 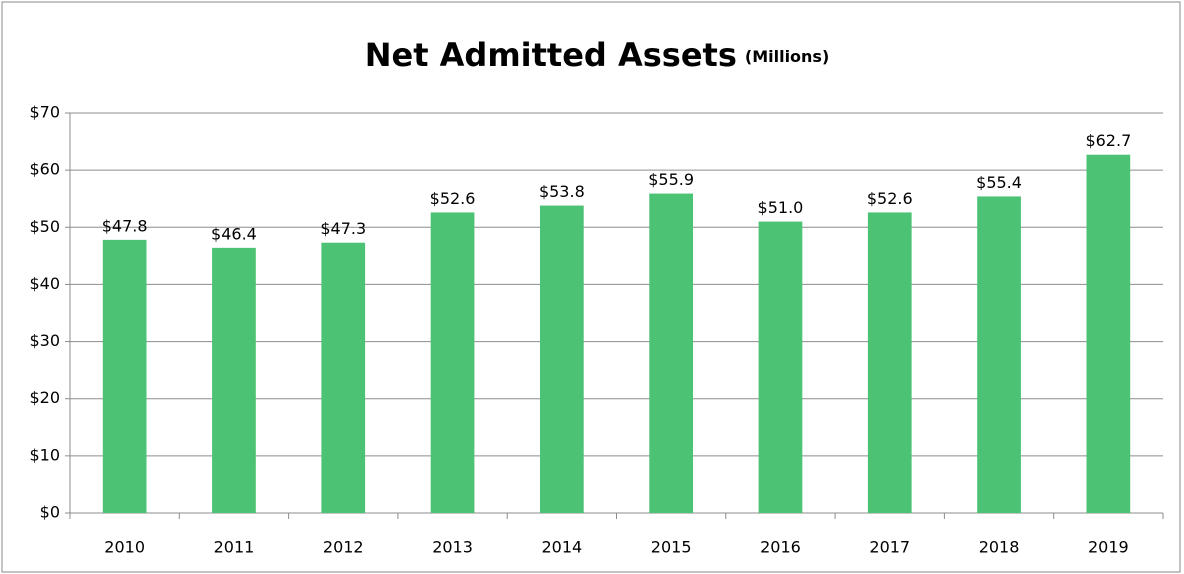 What do you see at coordinates (452, 547) in the screenshot?
I see `x-tick-label: 2013` at bounding box center [452, 547].